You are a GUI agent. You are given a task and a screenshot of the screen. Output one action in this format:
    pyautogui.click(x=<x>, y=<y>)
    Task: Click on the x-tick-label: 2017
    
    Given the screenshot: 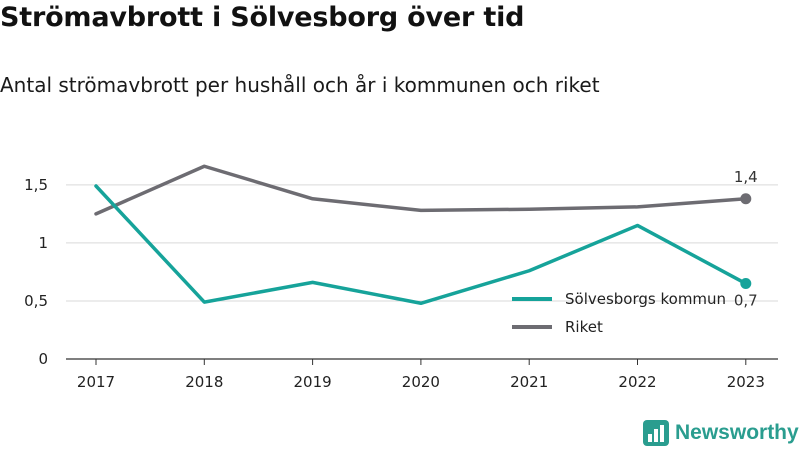 What is the action you would take?
    pyautogui.click(x=96, y=382)
    